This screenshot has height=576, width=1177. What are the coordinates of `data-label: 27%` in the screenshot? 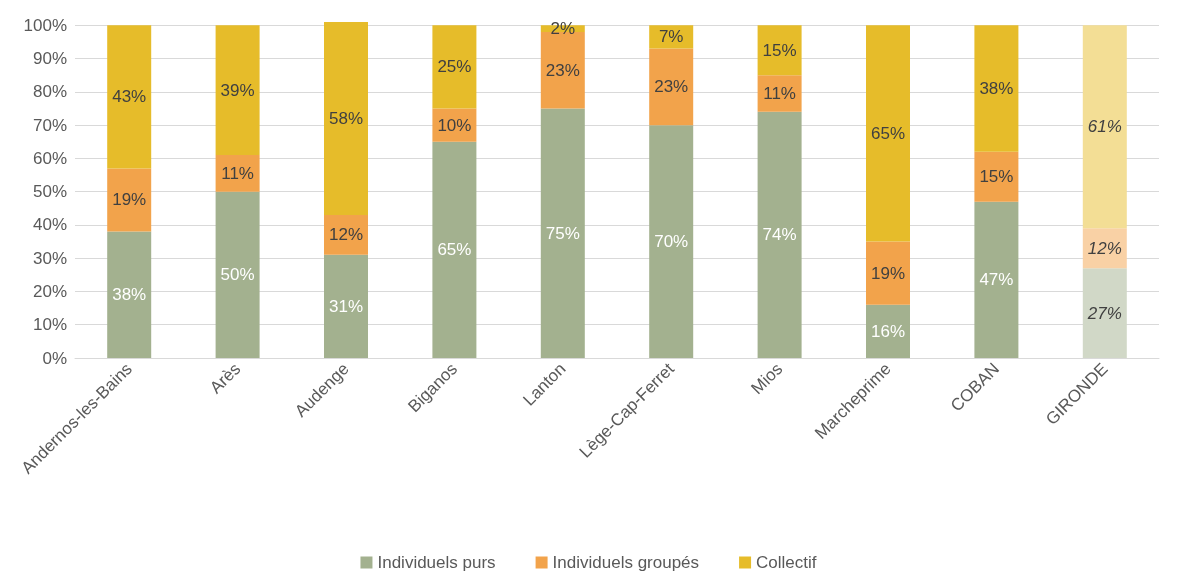 It's located at (1104, 313).